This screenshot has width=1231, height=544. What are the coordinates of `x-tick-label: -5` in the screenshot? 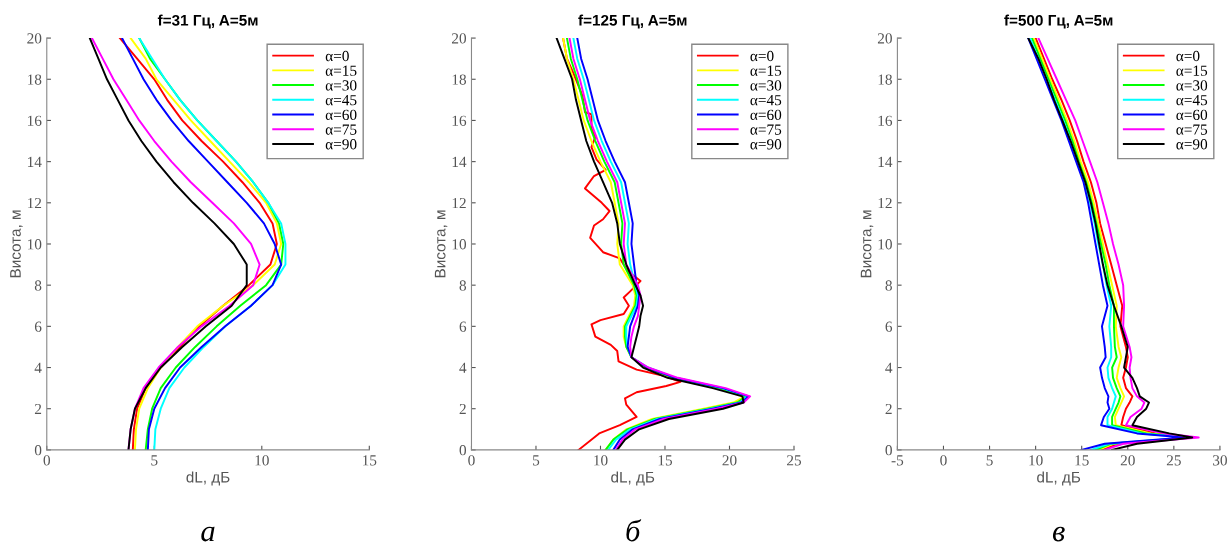 It's located at (897, 460).